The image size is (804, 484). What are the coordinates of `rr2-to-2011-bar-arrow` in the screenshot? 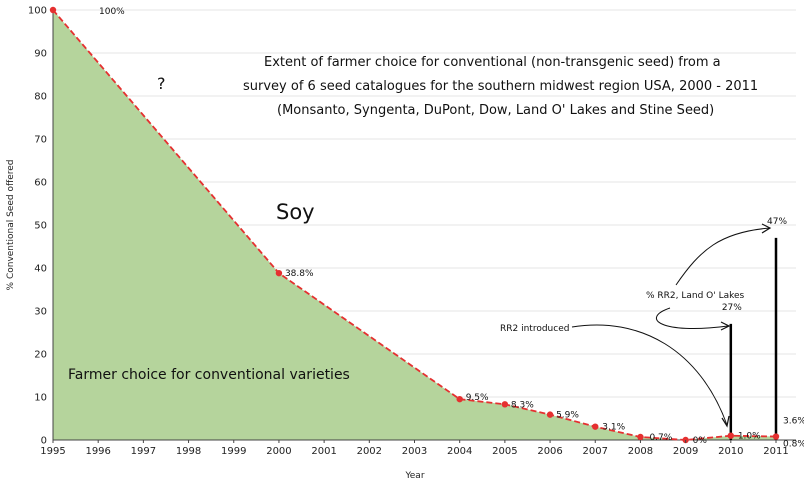 It's located at (723, 256).